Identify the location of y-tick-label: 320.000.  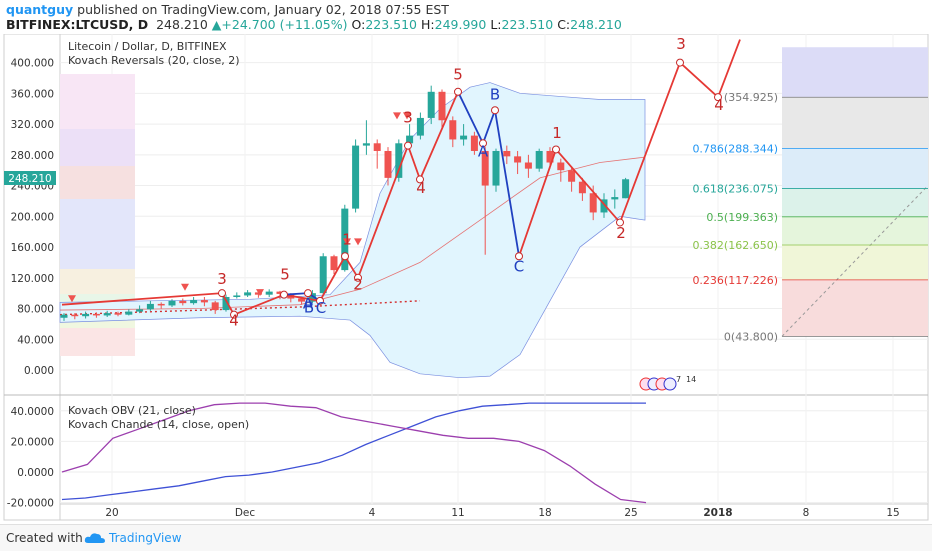
(32, 125).